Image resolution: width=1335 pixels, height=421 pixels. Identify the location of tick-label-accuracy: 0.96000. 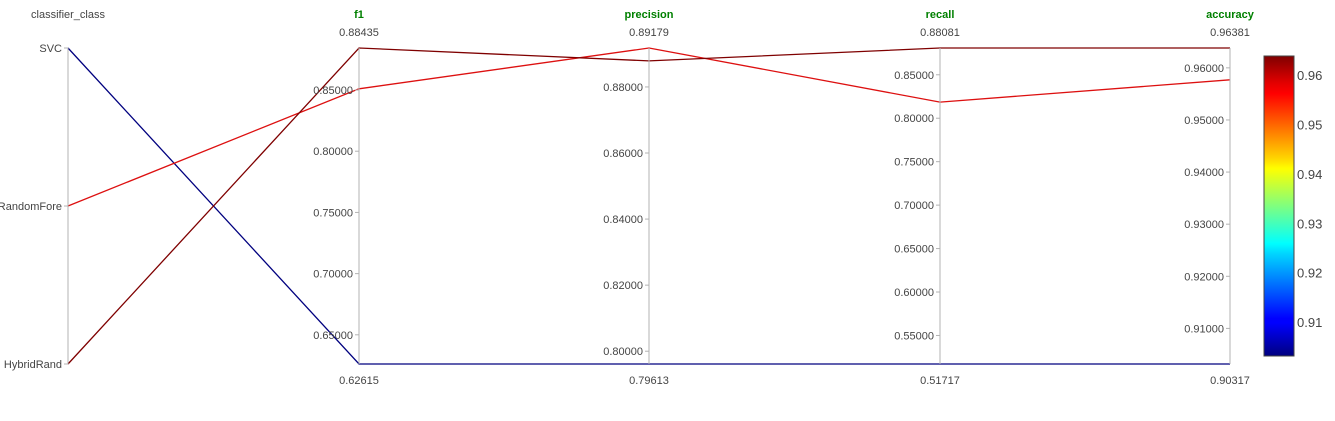
(1204, 69).